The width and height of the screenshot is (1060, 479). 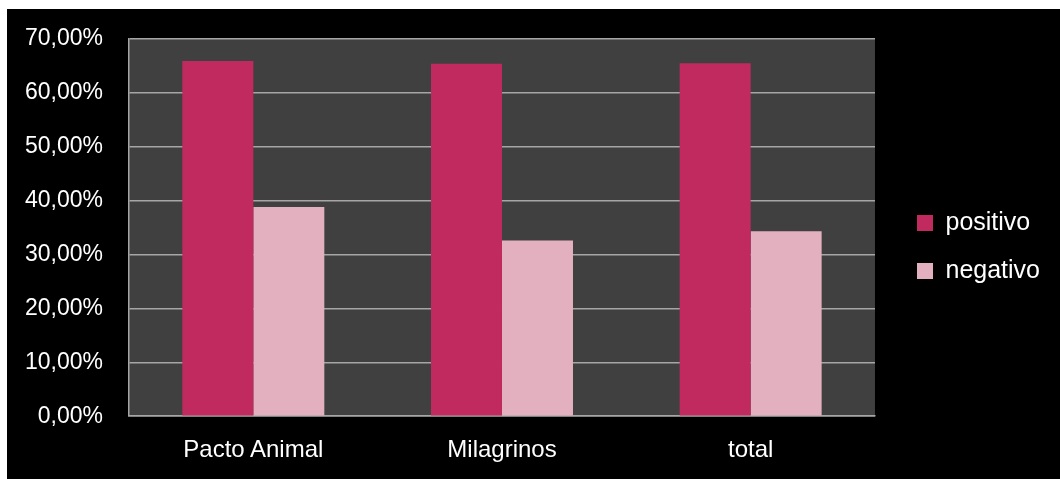 I want to click on y-tick-label: 20,00%, so click(x=64, y=306).